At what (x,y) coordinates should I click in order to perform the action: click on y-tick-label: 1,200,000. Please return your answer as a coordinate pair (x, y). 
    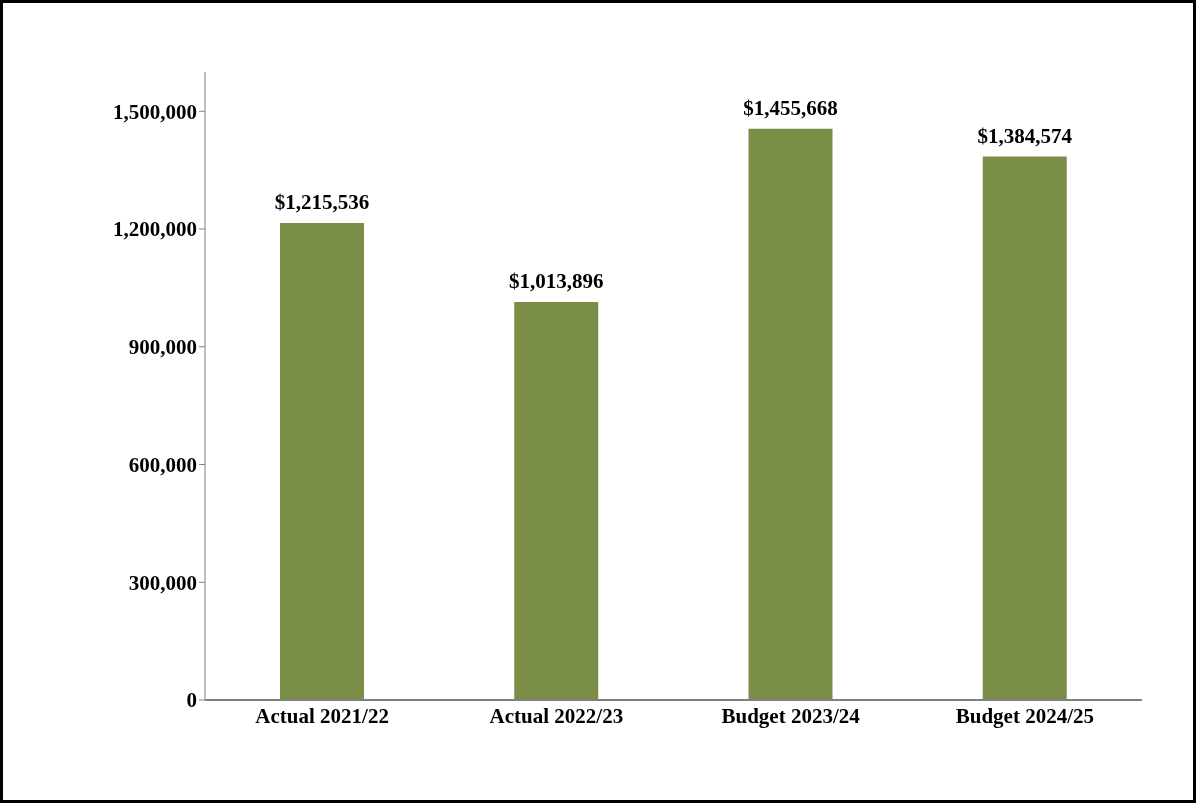
    Looking at the image, I should click on (155, 229).